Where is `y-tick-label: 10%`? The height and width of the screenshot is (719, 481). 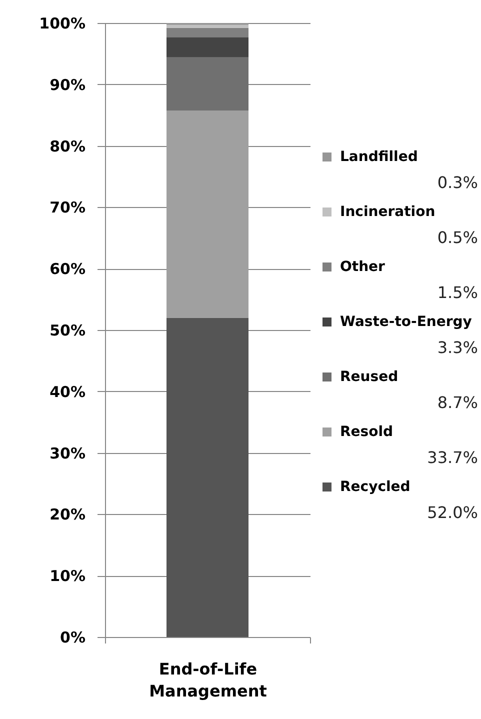 y-tick-label: 10% is located at coordinates (68, 576).